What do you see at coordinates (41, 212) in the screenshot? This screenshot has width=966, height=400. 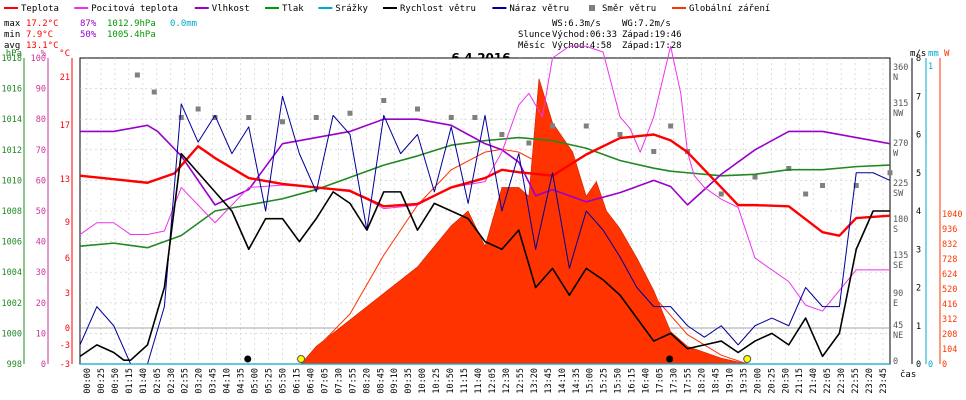 I see `humidity-axis-tick: 50` at bounding box center [41, 212].